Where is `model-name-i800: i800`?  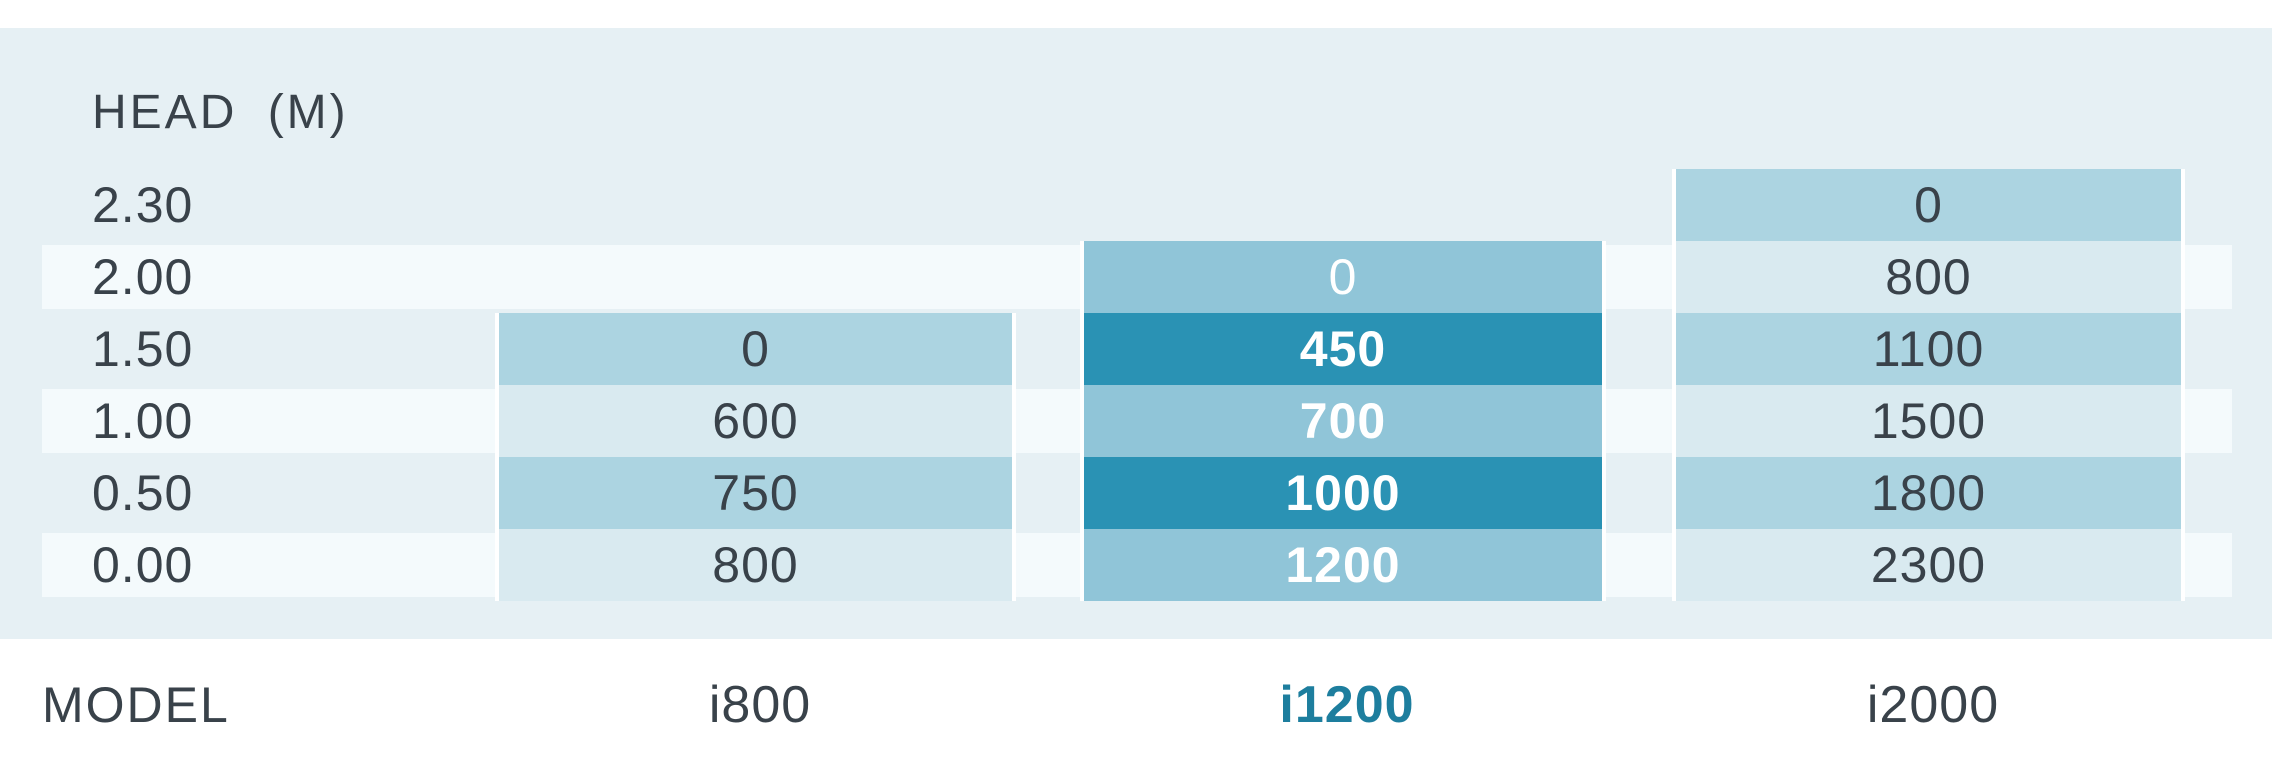 model-name-i800: i800 is located at coordinates (760, 705).